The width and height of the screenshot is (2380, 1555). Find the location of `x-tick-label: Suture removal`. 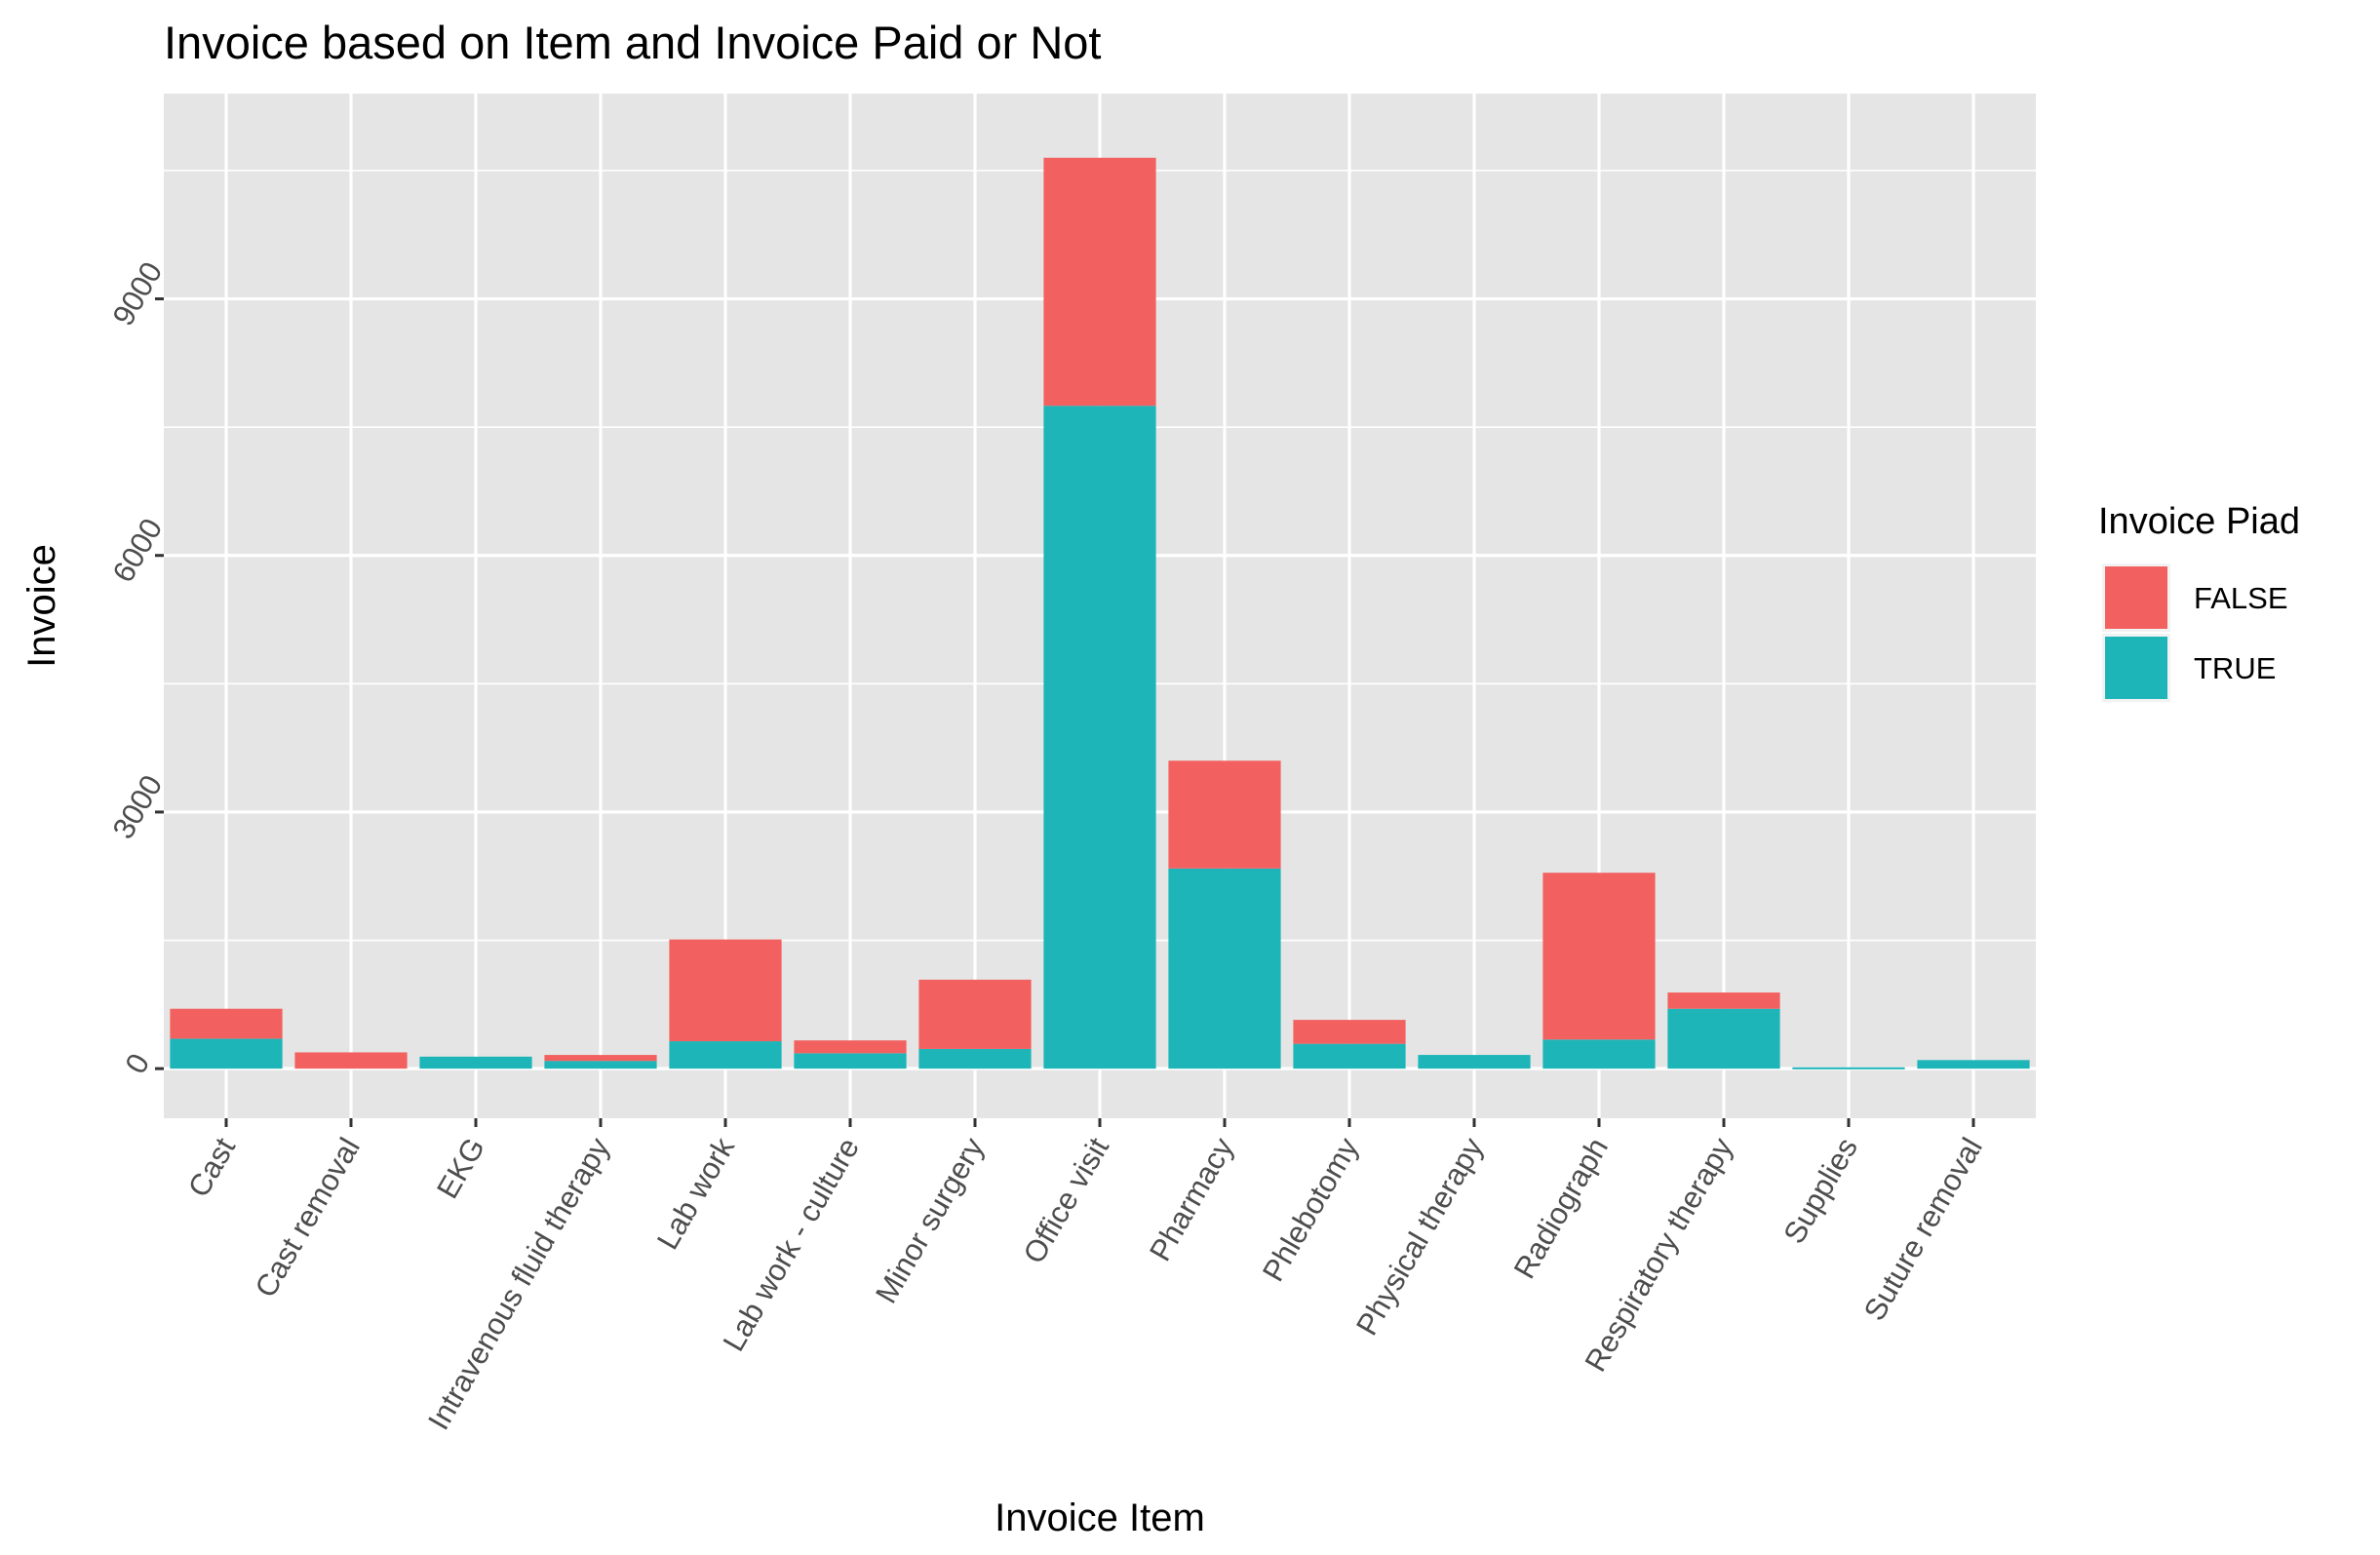

x-tick-label: Suture removal is located at coordinates (1923, 1229).